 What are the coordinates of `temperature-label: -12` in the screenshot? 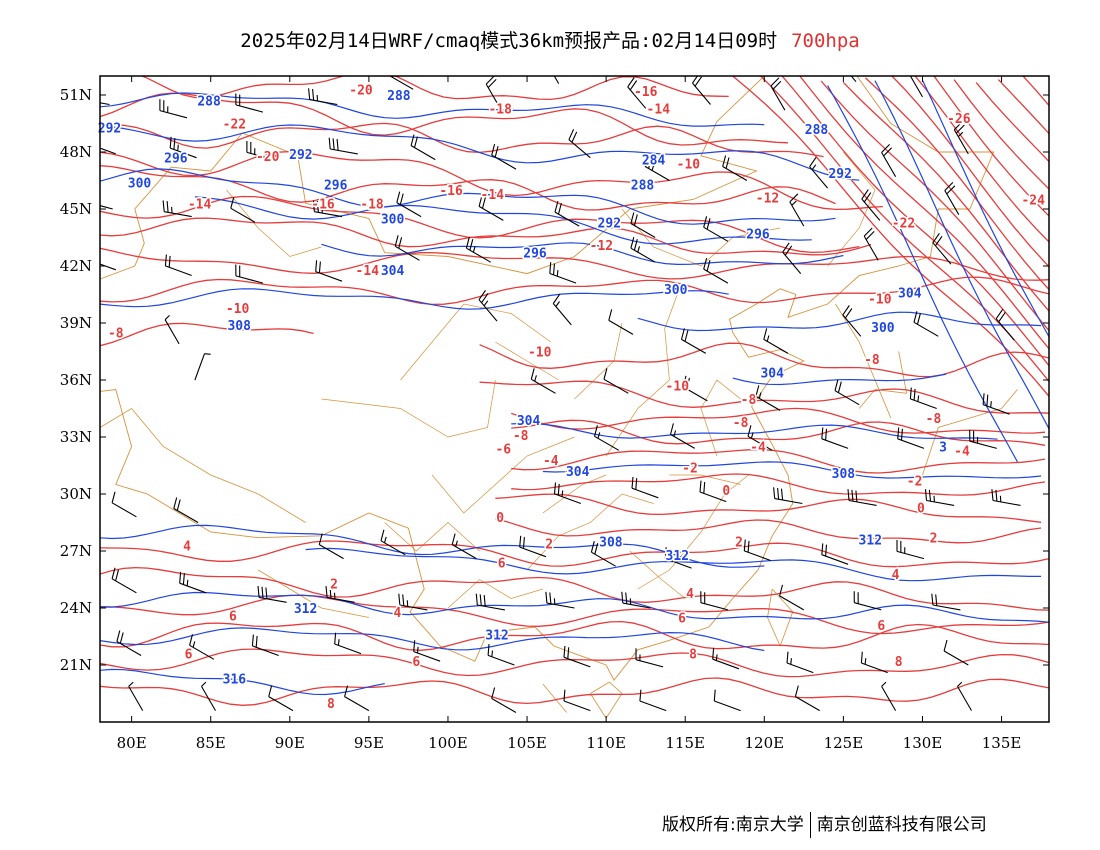 It's located at (767, 199).